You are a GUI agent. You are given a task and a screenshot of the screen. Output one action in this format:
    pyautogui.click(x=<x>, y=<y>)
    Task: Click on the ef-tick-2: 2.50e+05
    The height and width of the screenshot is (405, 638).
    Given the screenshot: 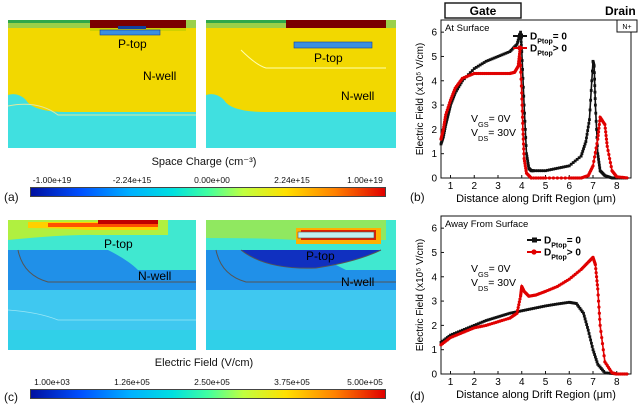 What is the action you would take?
    pyautogui.click(x=212, y=382)
    